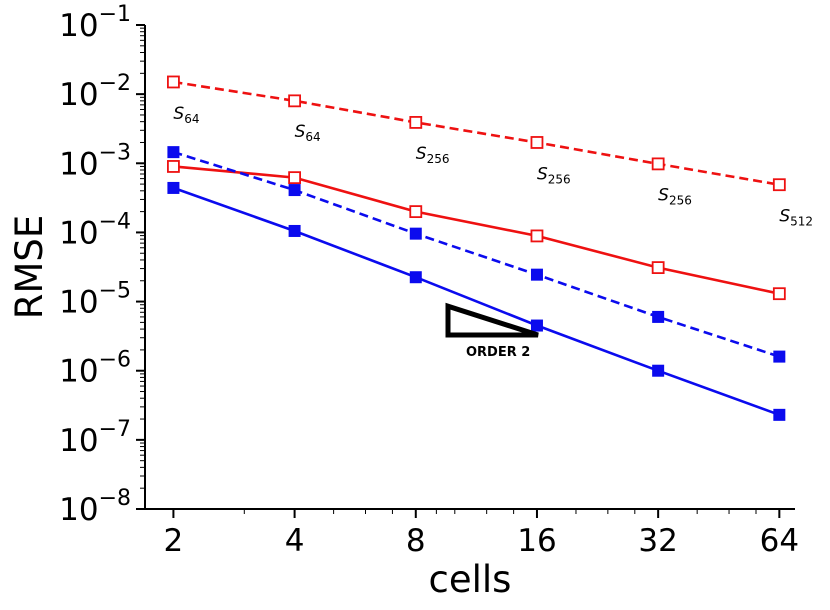  What do you see at coordinates (174, 541) in the screenshot?
I see `x-tick-label: 2` at bounding box center [174, 541].